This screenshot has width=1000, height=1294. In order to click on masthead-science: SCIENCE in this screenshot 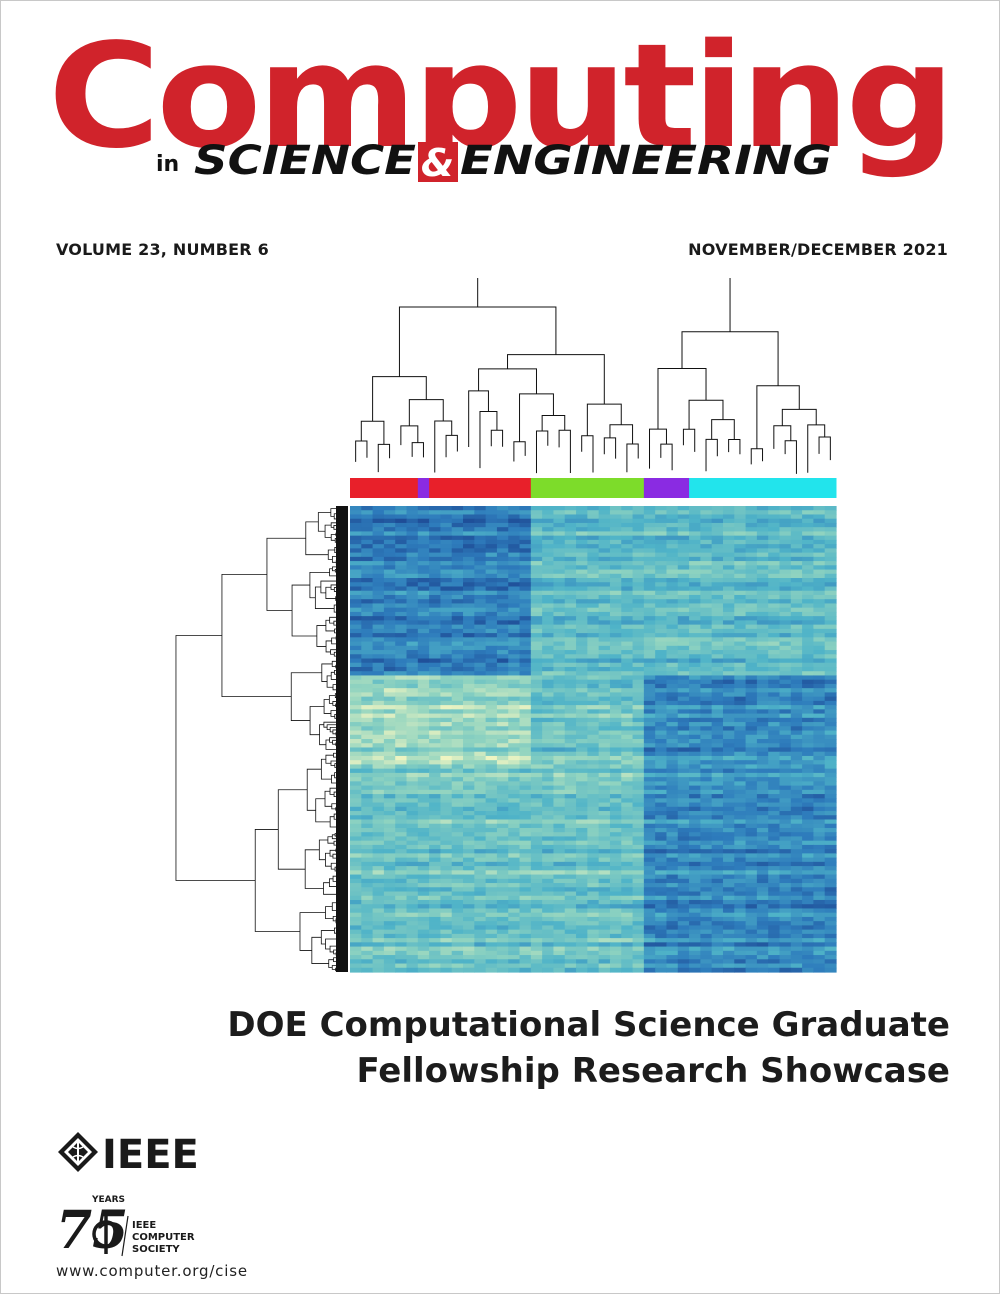, I will do `click(305, 161)`.